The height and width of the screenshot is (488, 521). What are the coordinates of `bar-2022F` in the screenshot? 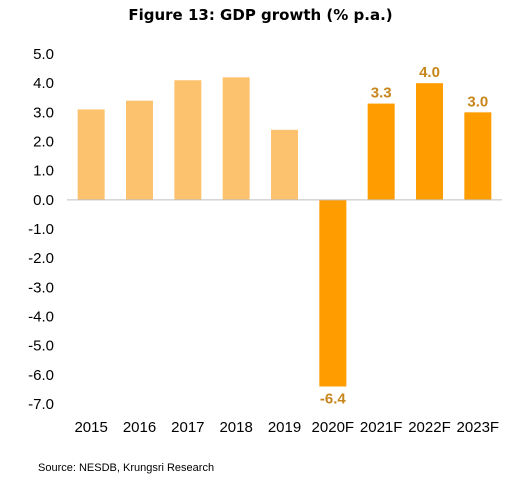 It's located at (429, 141).